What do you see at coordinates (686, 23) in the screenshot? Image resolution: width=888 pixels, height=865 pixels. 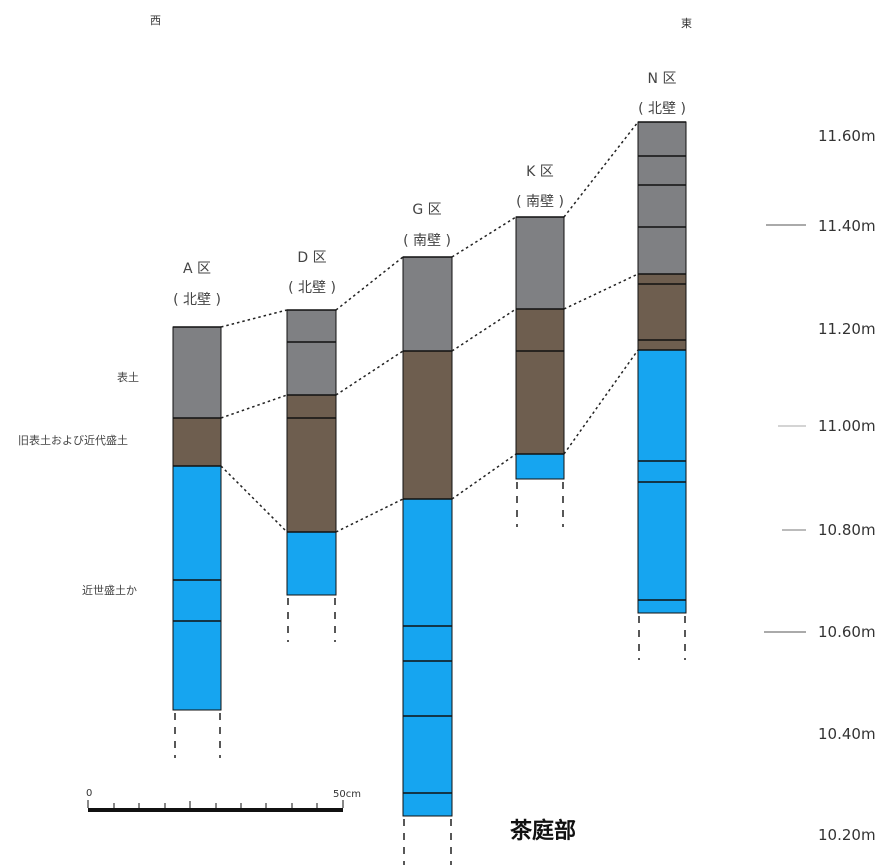 I see `east-label: 東` at bounding box center [686, 23].